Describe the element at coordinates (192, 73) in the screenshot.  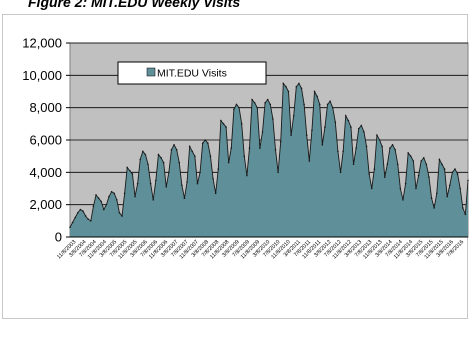
I see `legend-box` at that location.